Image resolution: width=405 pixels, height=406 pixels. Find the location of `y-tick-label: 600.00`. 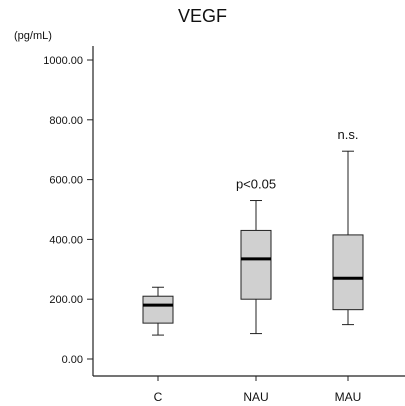

y-tick-label: 600.00 is located at coordinates (66, 181).